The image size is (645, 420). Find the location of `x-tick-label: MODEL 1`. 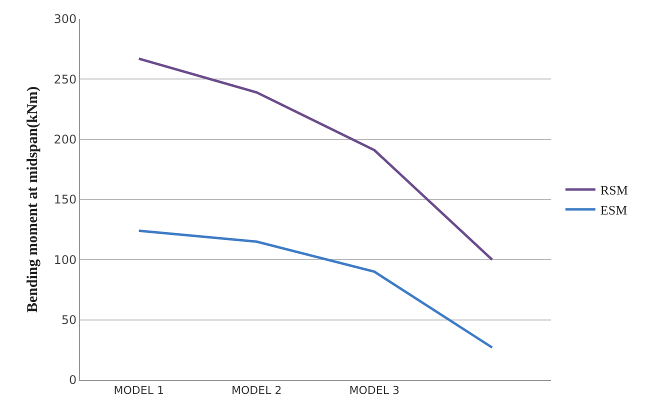

x-tick-label: MODEL 1 is located at coordinates (139, 391).